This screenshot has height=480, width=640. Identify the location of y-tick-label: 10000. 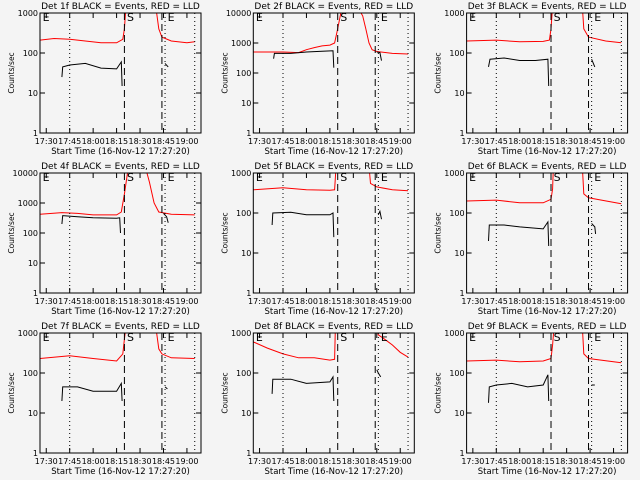
(238, 13).